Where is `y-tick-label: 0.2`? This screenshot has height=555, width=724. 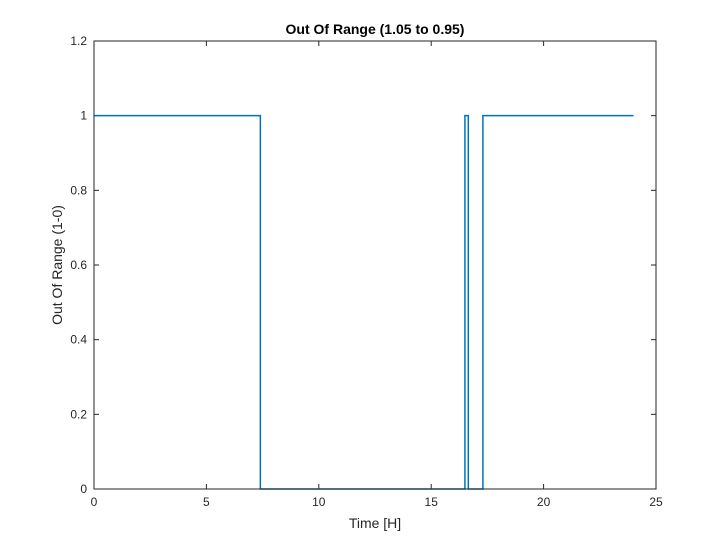 y-tick-label: 0.2 is located at coordinates (78, 414).